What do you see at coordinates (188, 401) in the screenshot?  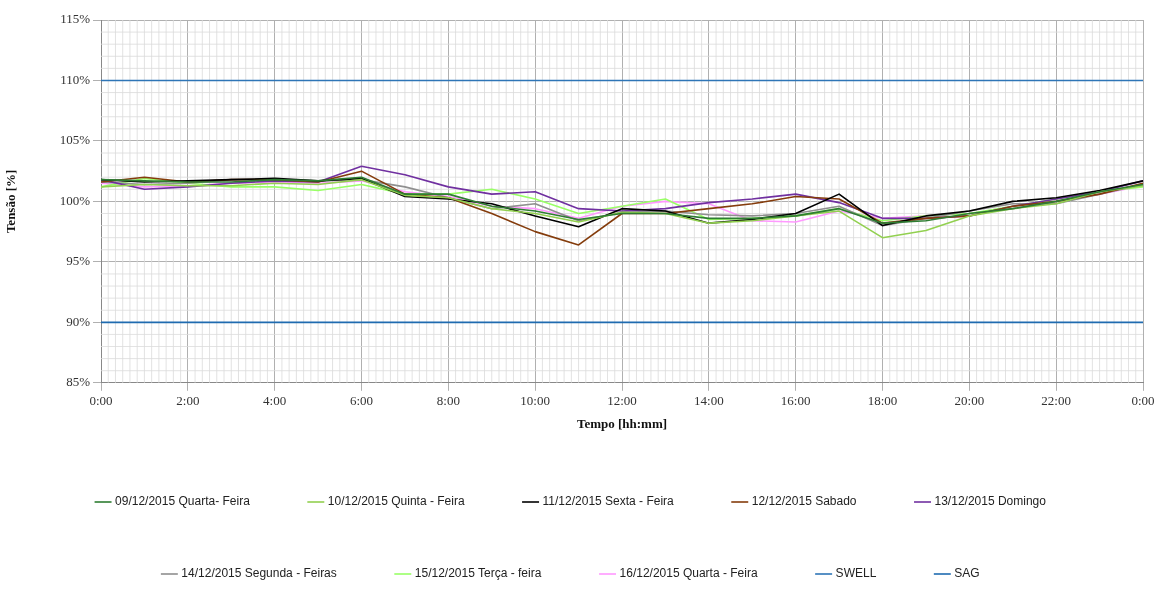 I see `x-tick-label: 2:00` at bounding box center [188, 401].